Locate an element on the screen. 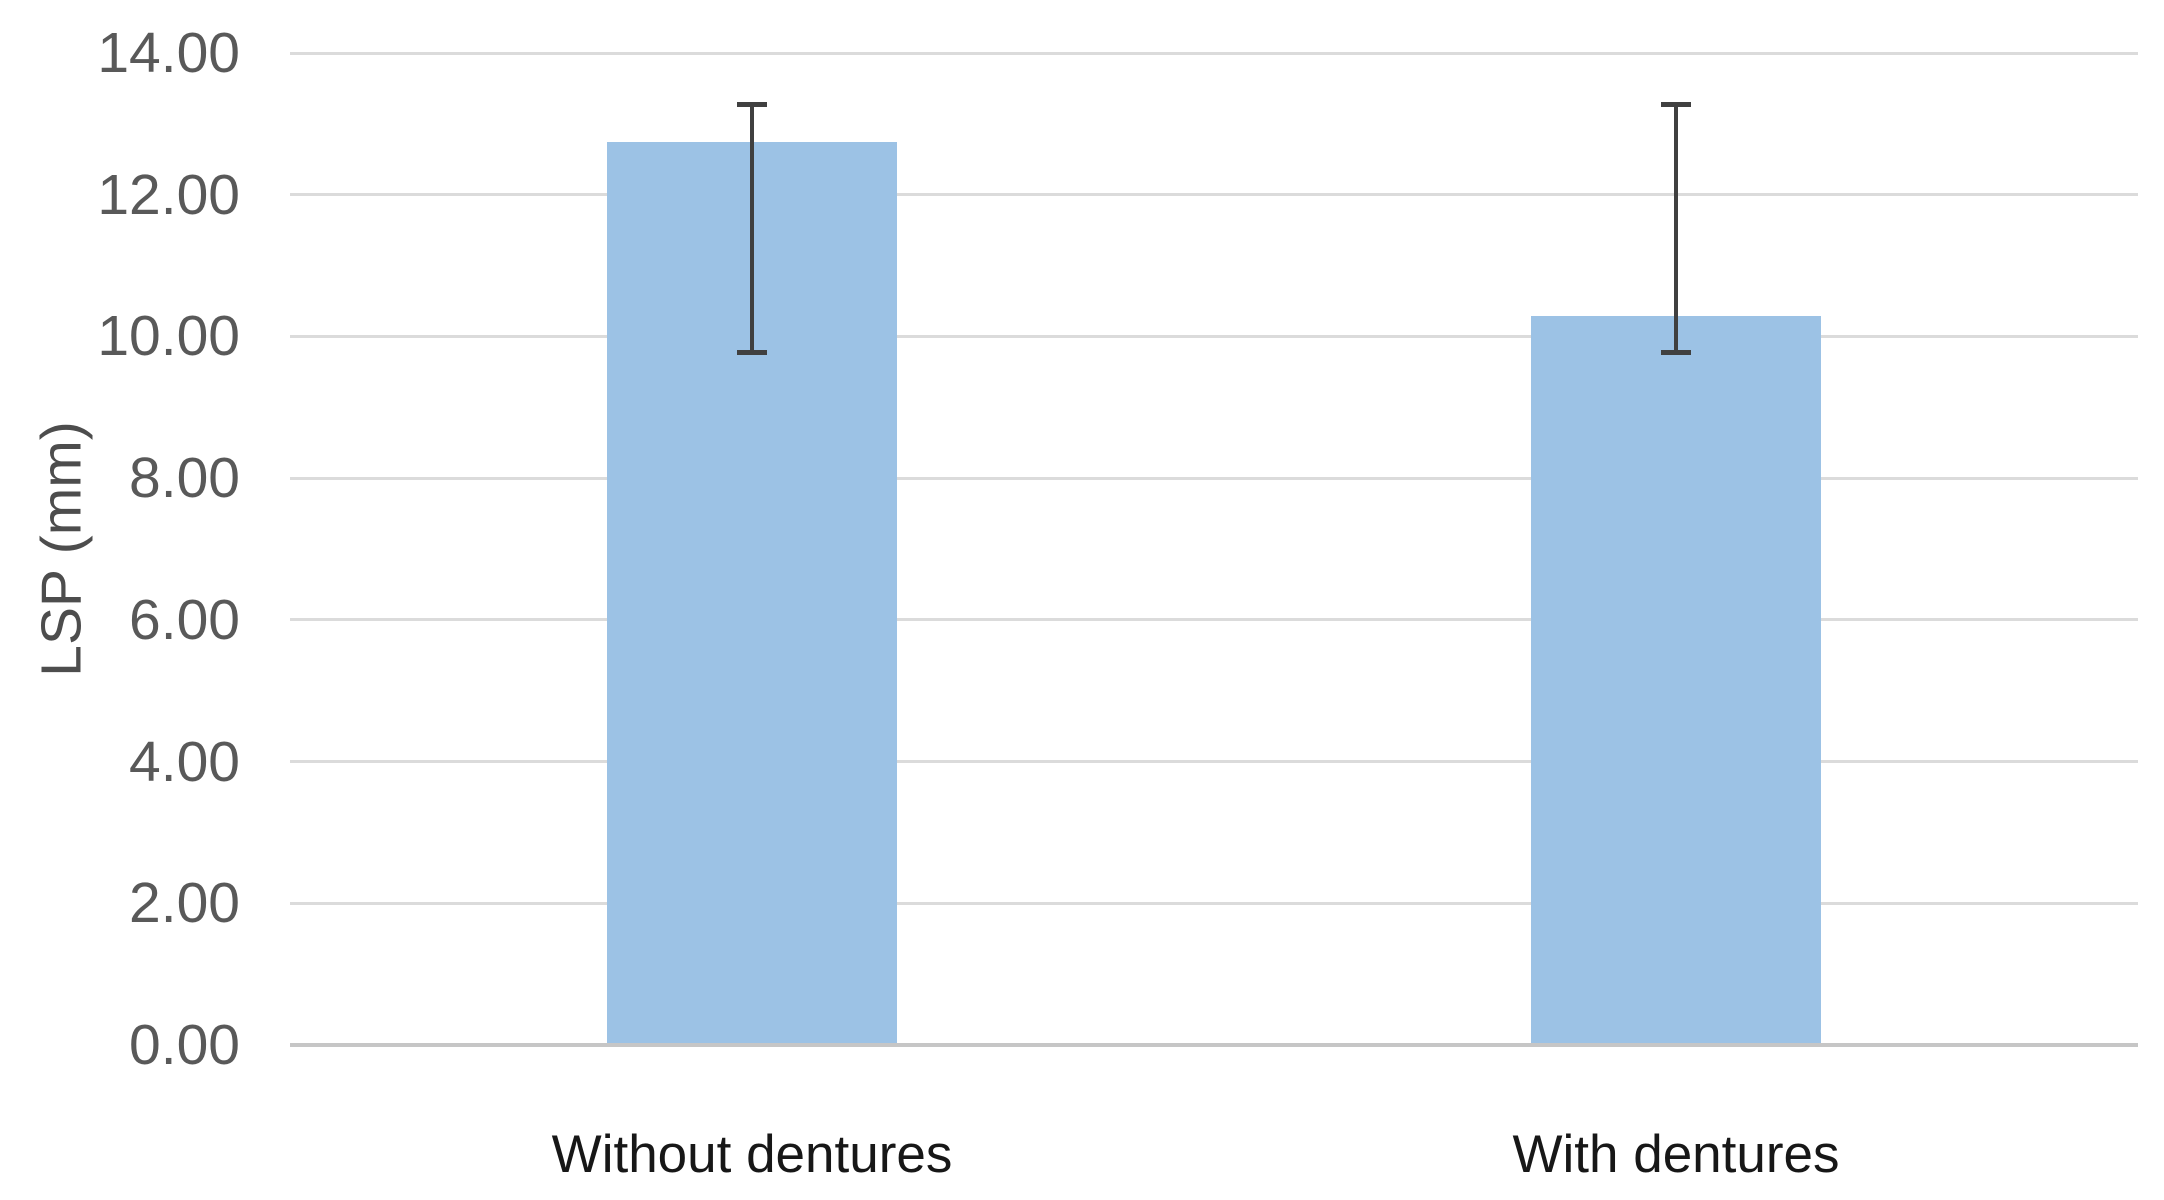  bar-with-dentures is located at coordinates (1676, 680).